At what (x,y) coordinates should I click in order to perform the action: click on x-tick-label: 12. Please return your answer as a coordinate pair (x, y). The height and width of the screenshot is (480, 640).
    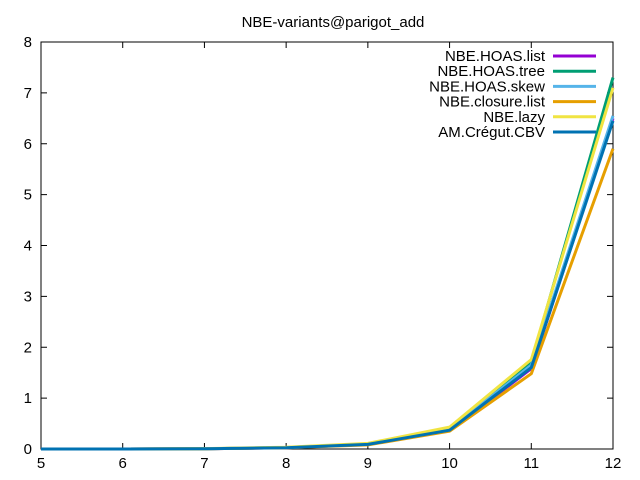
    Looking at the image, I should click on (613, 463).